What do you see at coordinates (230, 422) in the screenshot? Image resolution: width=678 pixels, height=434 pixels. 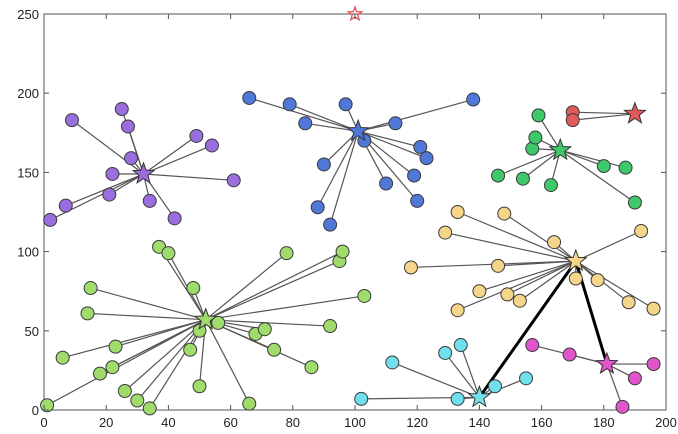 I see `x-tick-label: 60` at bounding box center [230, 422].